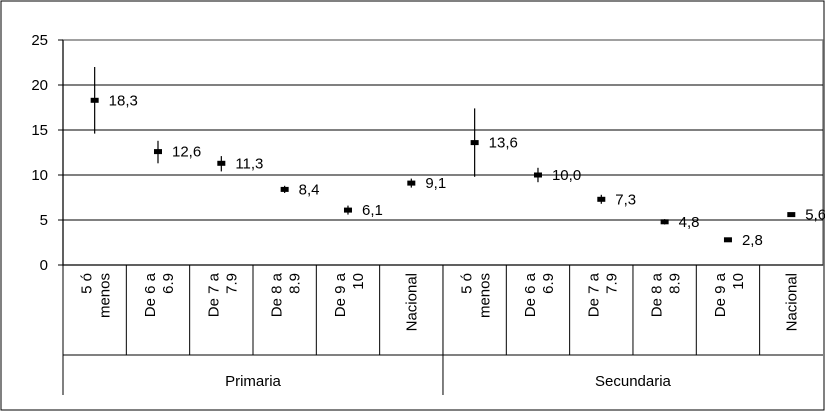 This screenshot has width=825, height=411. What do you see at coordinates (123, 100) in the screenshot?
I see `data-label: 18,3` at bounding box center [123, 100].